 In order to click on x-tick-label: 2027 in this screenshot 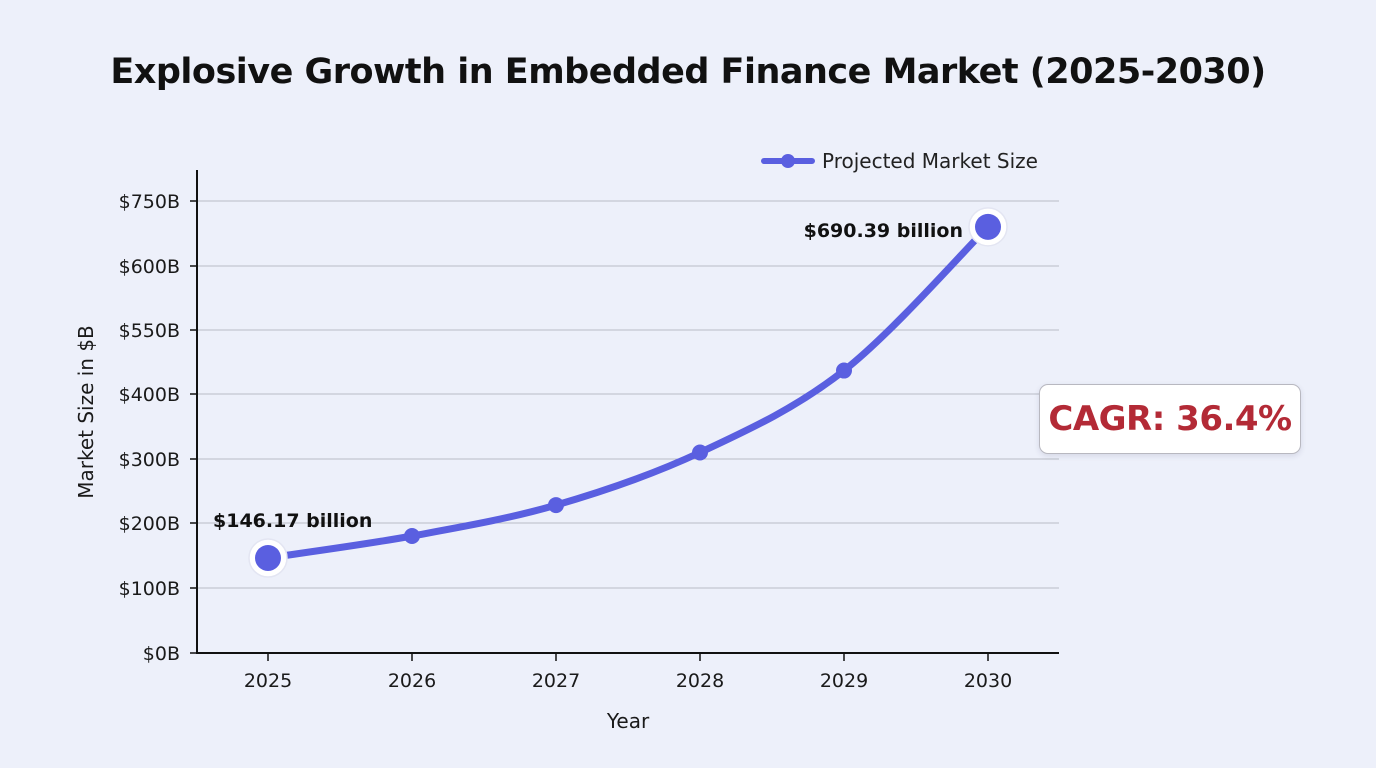, I will do `click(556, 681)`.